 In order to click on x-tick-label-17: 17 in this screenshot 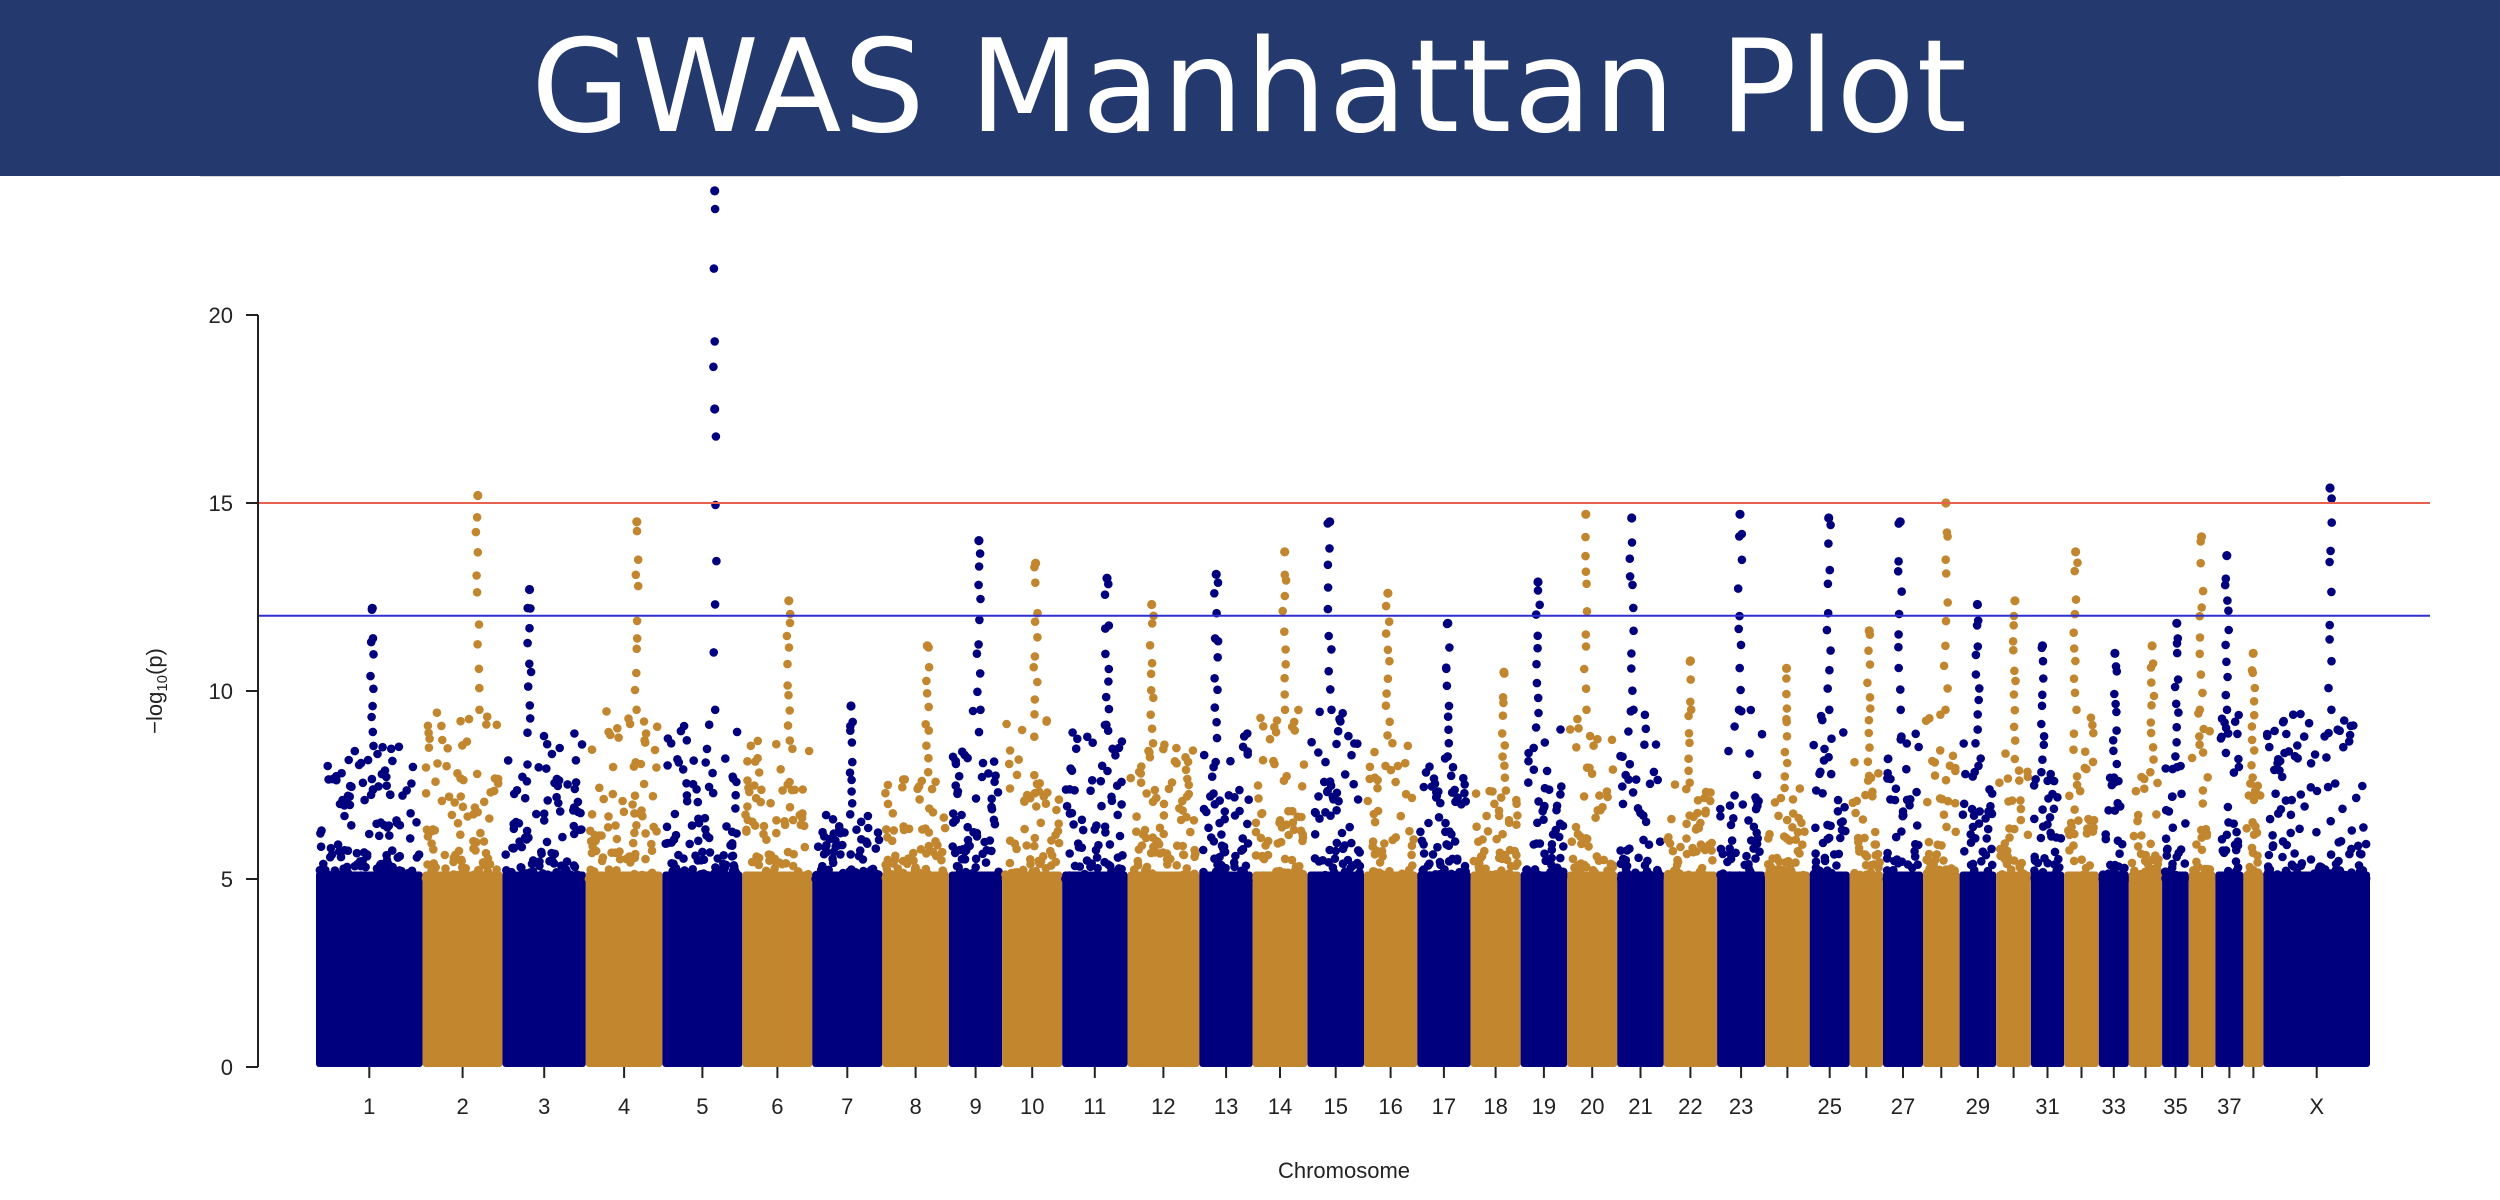, I will do `click(1444, 1106)`.